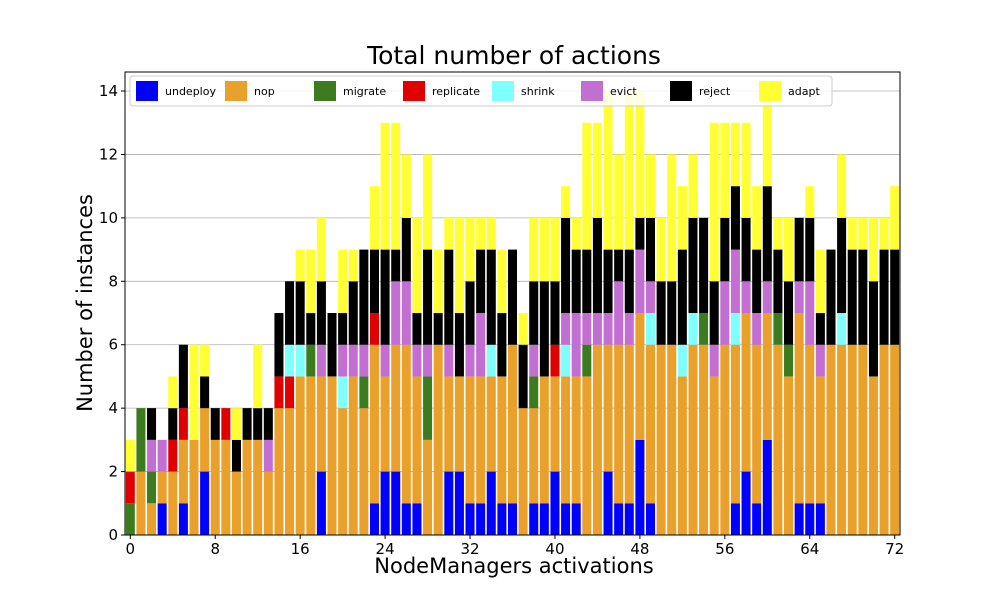  Describe the element at coordinates (538, 91) in the screenshot. I see `legend-label-shrink: shrink` at that location.